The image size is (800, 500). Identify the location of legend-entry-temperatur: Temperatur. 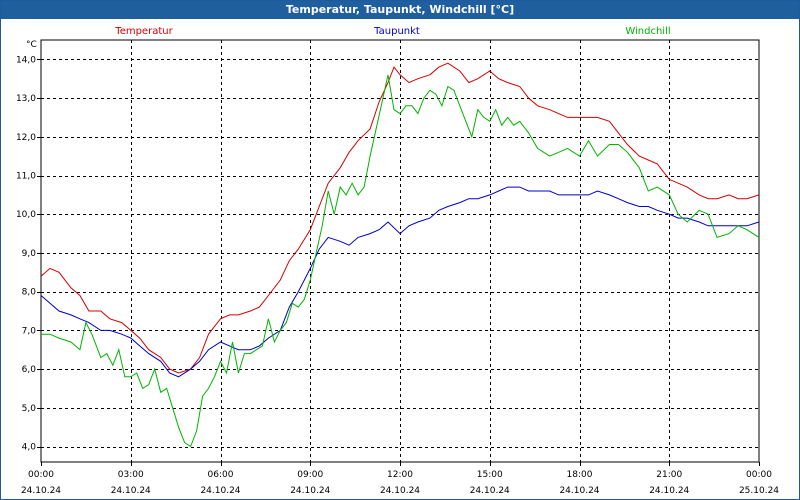
(143, 31).